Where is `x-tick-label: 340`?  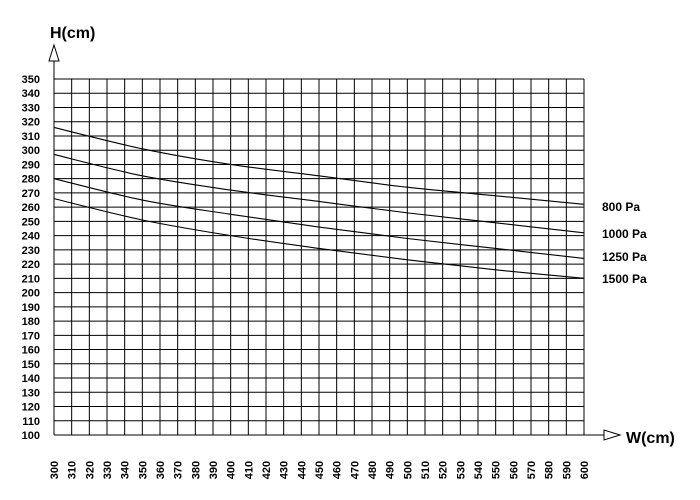
x-tick-label: 340 is located at coordinates (126, 470).